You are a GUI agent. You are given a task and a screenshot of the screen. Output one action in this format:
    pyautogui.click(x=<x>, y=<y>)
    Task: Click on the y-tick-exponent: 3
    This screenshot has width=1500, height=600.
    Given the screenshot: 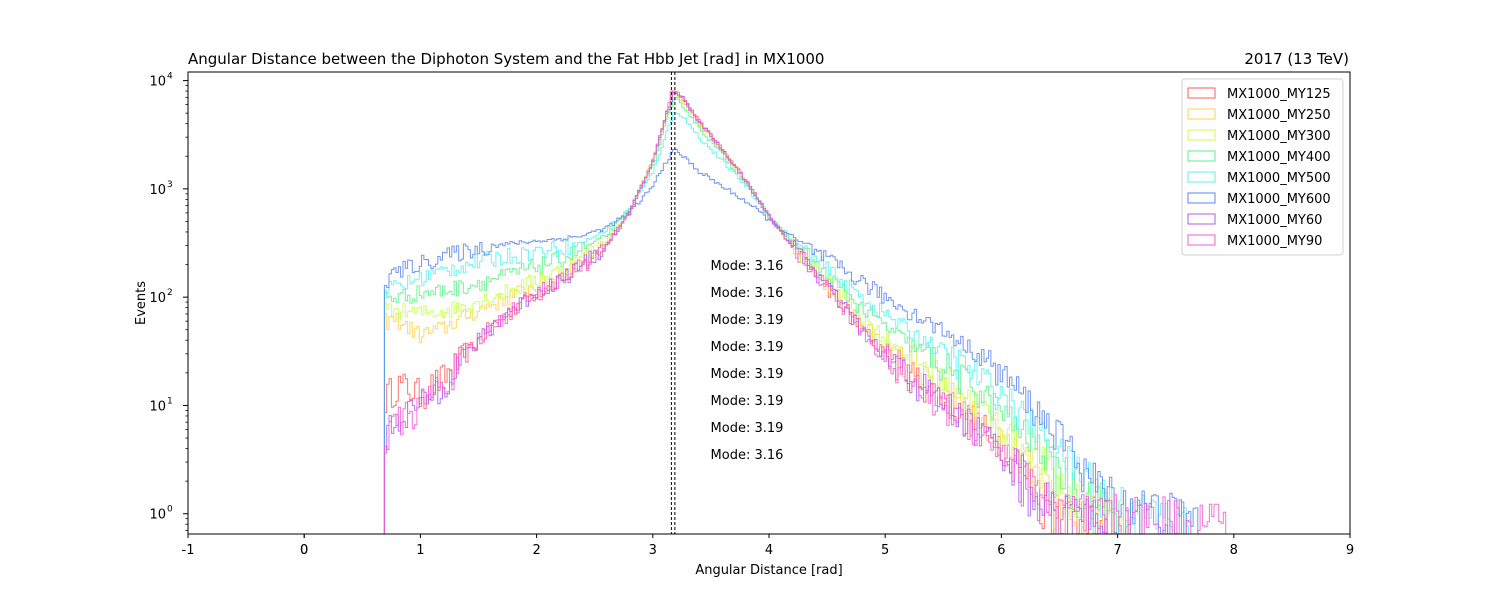 What is the action you would take?
    pyautogui.click(x=170, y=185)
    